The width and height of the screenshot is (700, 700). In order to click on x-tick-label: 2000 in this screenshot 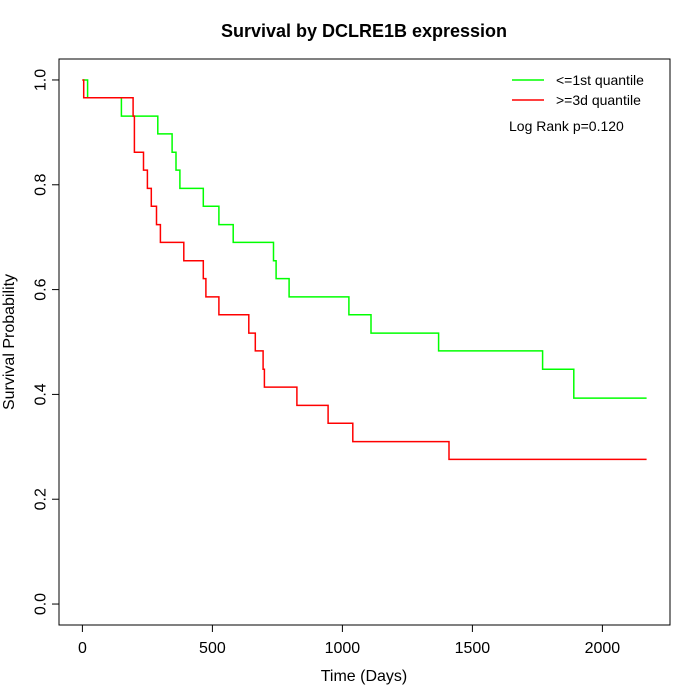, I will do `click(603, 648)`.